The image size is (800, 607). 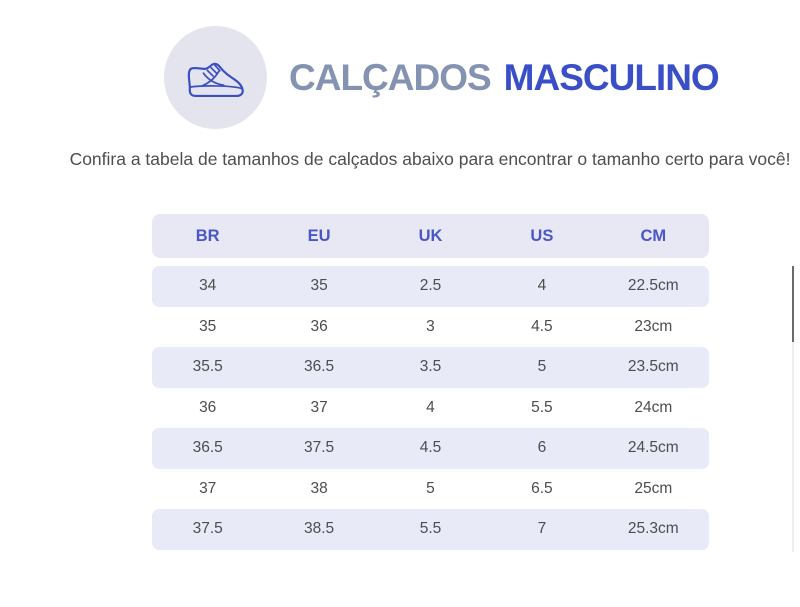 What do you see at coordinates (653, 528) in the screenshot?
I see `table-cell: 25.3cm` at bounding box center [653, 528].